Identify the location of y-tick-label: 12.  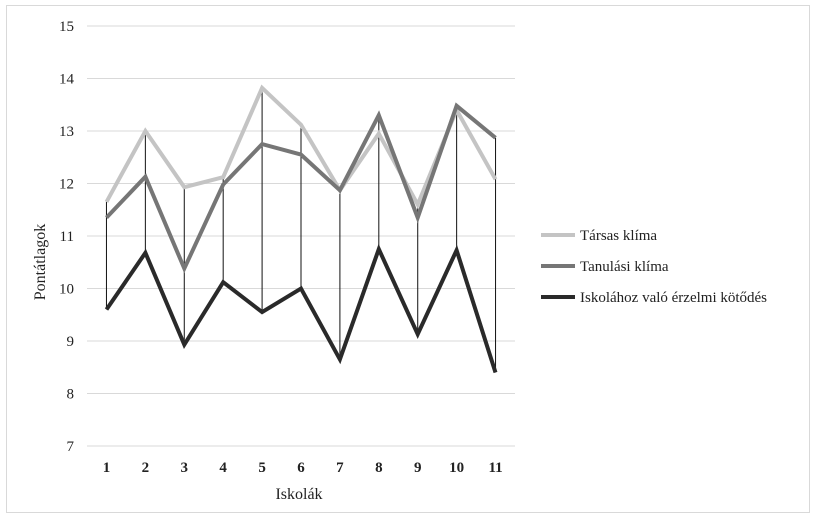
(66, 185).